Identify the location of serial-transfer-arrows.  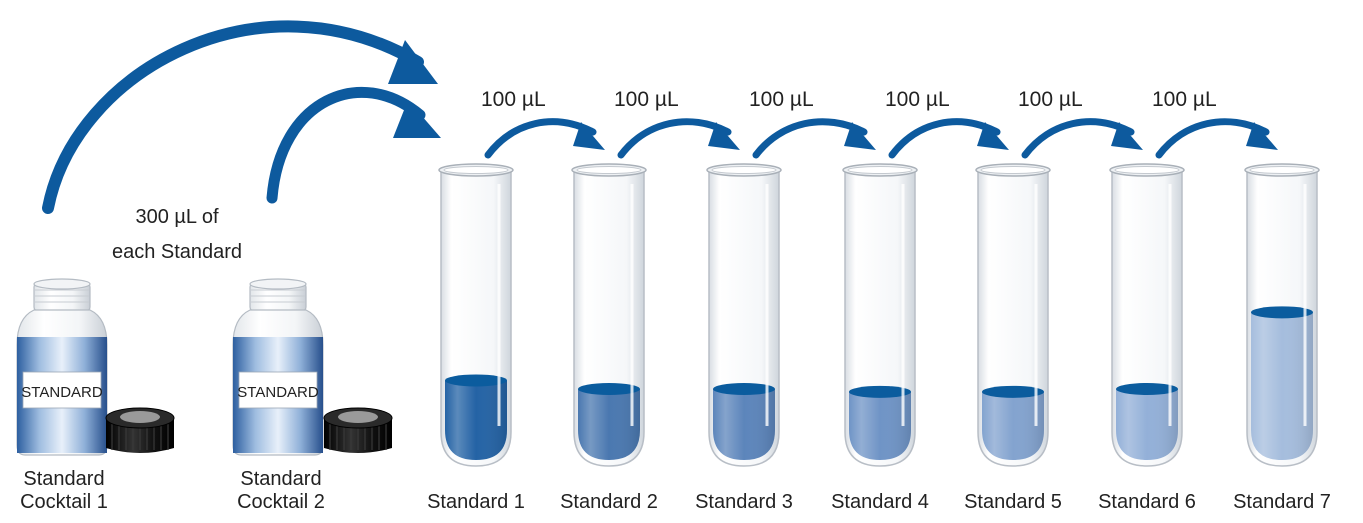
(883, 138).